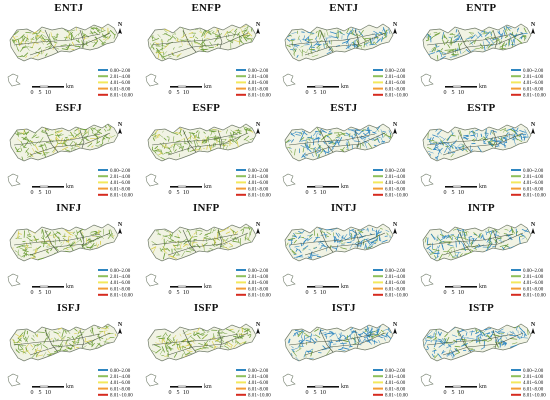 The image size is (550, 400). What do you see at coordinates (53, 390) in the screenshot?
I see `scale-bar: 0 5 10 km` at bounding box center [53, 390].